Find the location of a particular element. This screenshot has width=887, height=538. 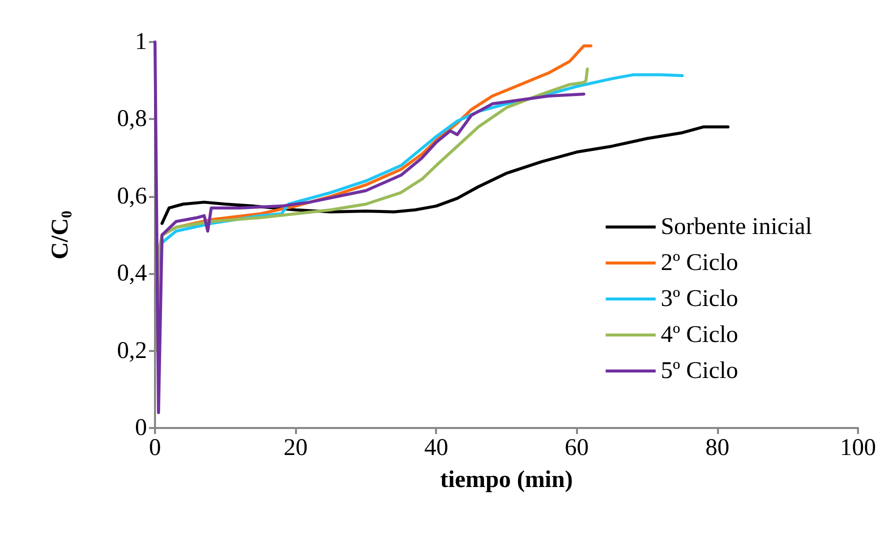

x-tick-label: 60 is located at coordinates (576, 448).